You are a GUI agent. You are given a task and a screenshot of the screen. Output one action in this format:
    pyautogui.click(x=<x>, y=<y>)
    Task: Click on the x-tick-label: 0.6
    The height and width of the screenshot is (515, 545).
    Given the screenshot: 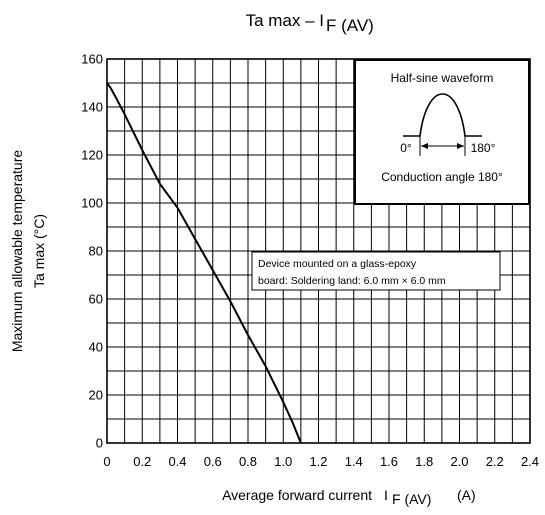 What is the action you would take?
    pyautogui.click(x=213, y=461)
    